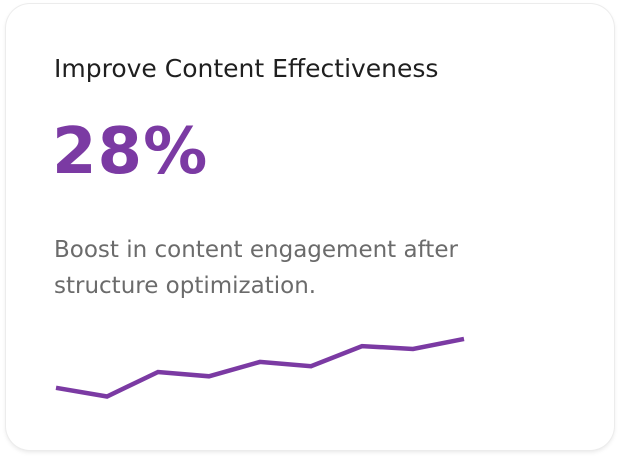 The width and height of the screenshot is (622, 460). What do you see at coordinates (246, 68) in the screenshot?
I see `card-title: Improve Content Effectiveness` at bounding box center [246, 68].